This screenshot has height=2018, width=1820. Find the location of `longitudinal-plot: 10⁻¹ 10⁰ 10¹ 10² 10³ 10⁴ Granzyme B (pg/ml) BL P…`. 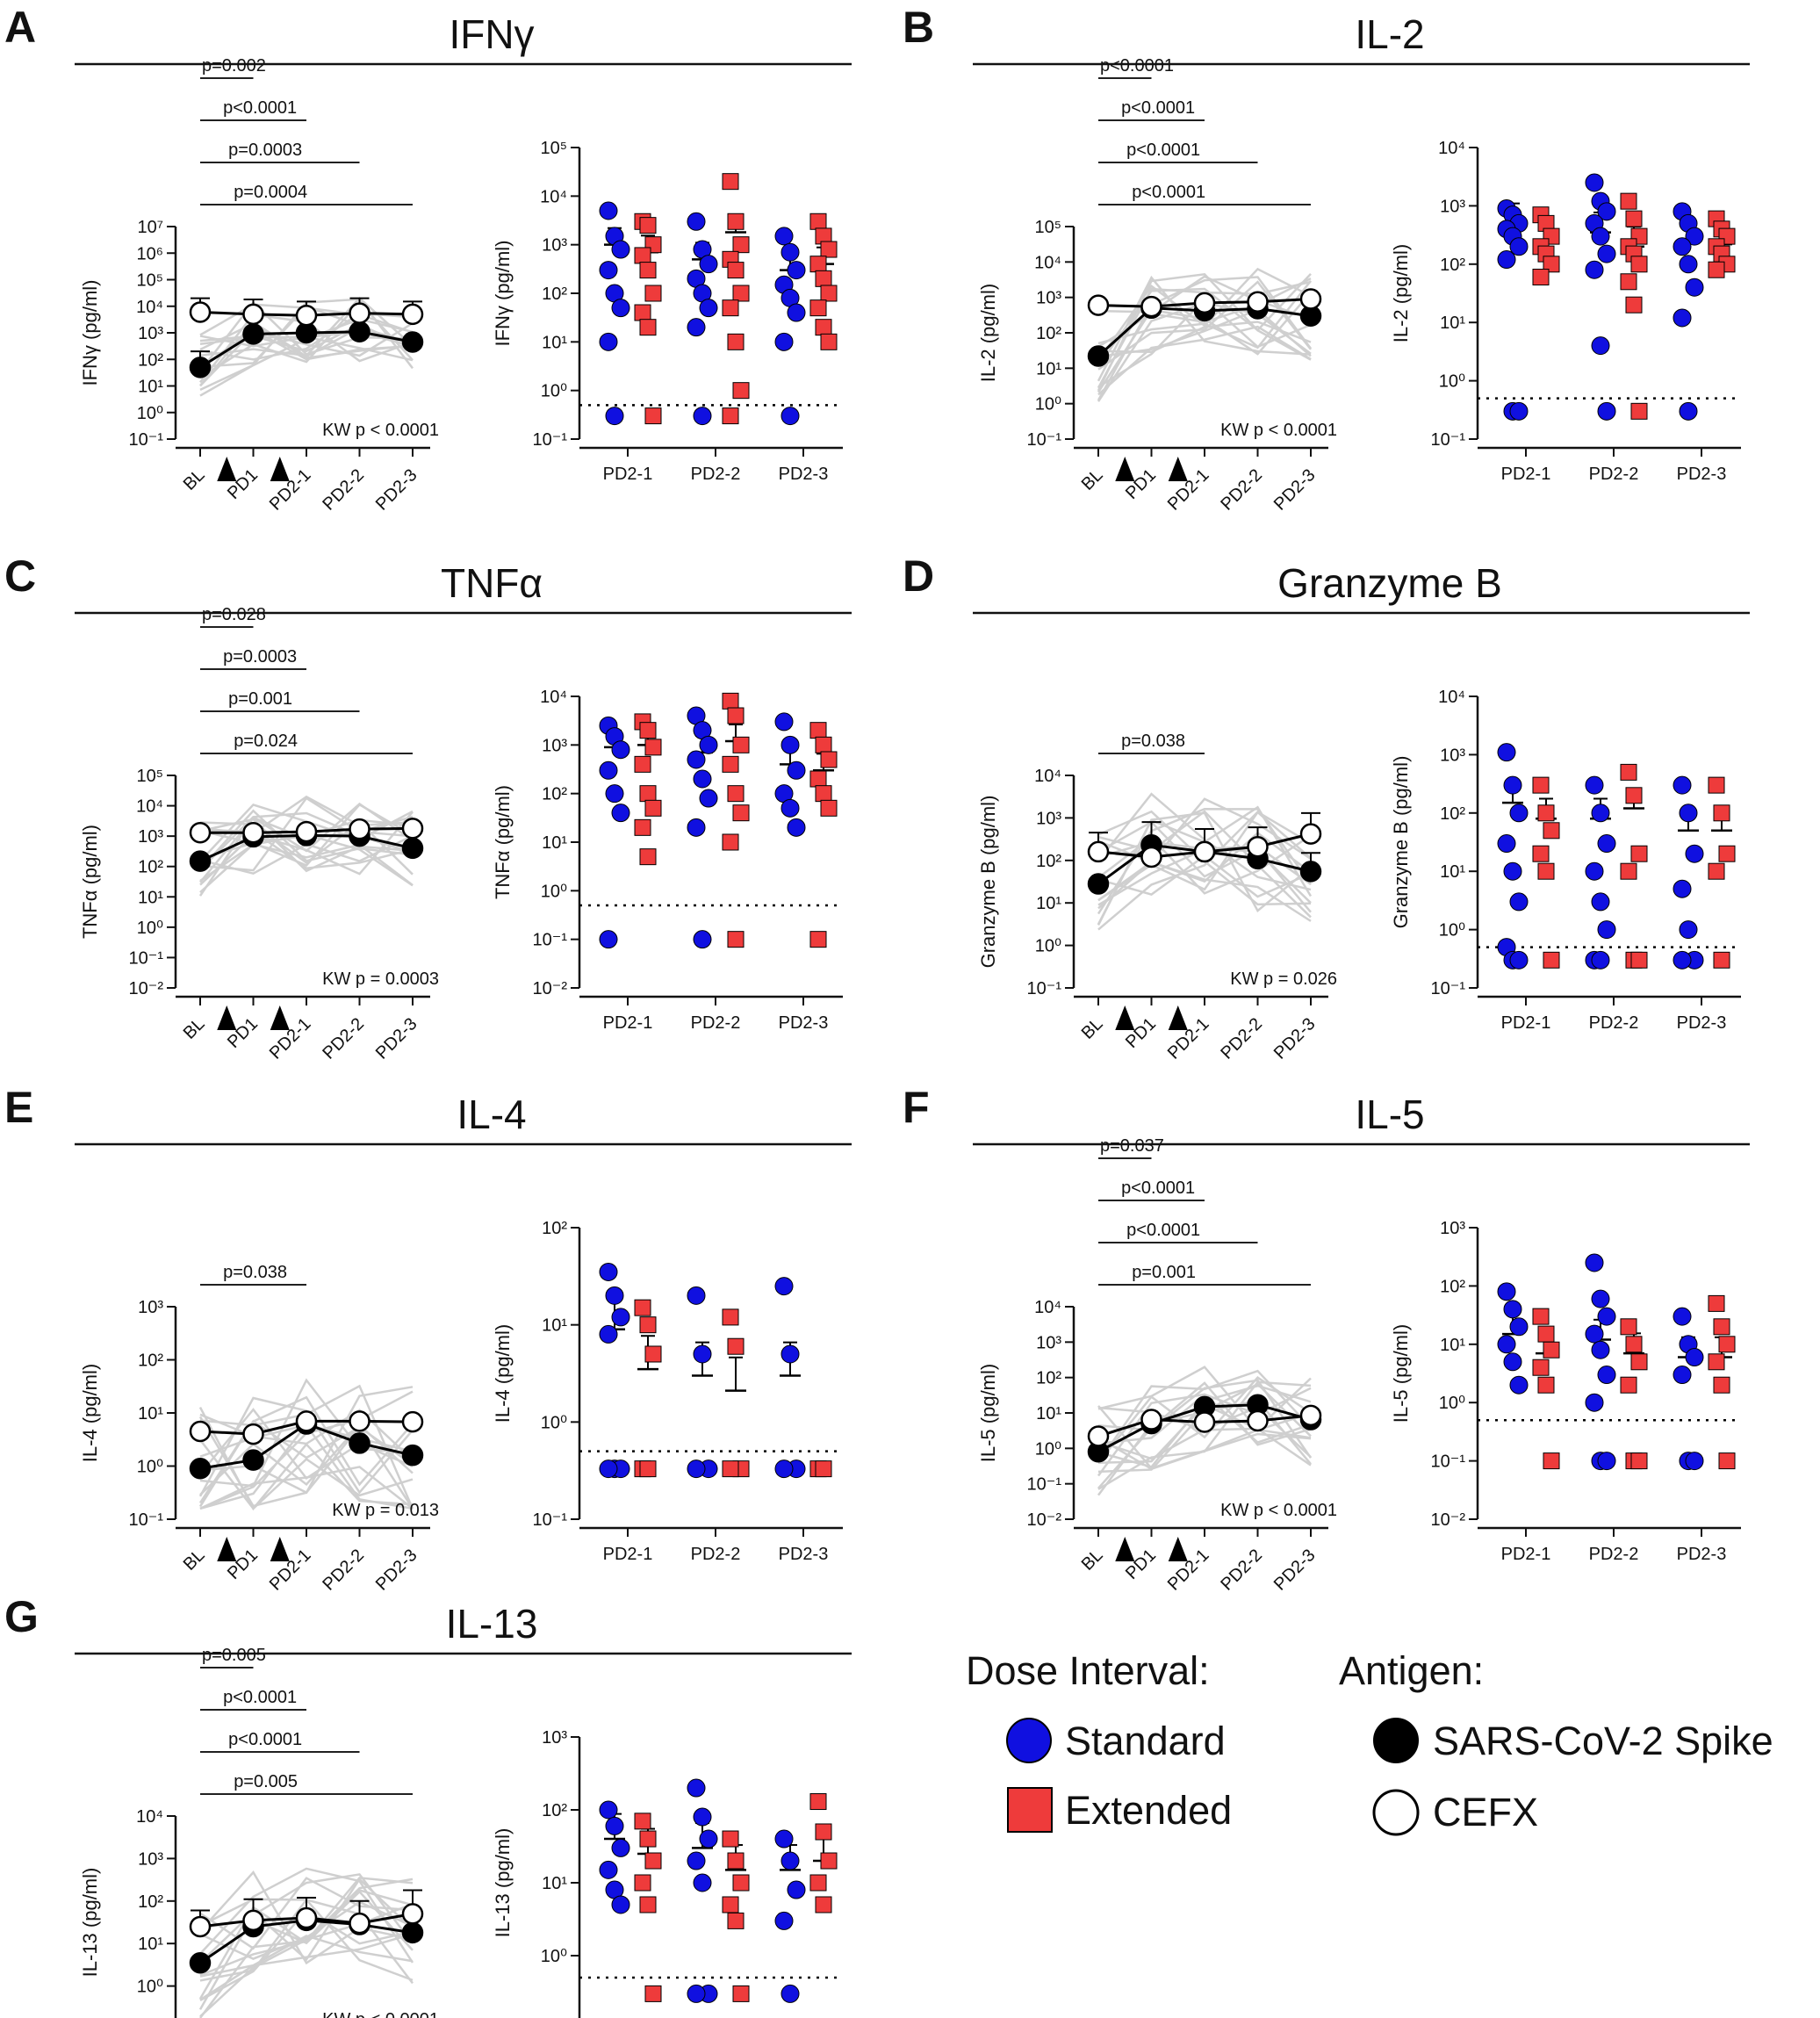

longitudinal-plot: 10⁻¹ 10⁰ 10¹ 10² 10³ 10⁴ Granzyme B (pg/ml) BL P… is located at coordinates (1157, 897).